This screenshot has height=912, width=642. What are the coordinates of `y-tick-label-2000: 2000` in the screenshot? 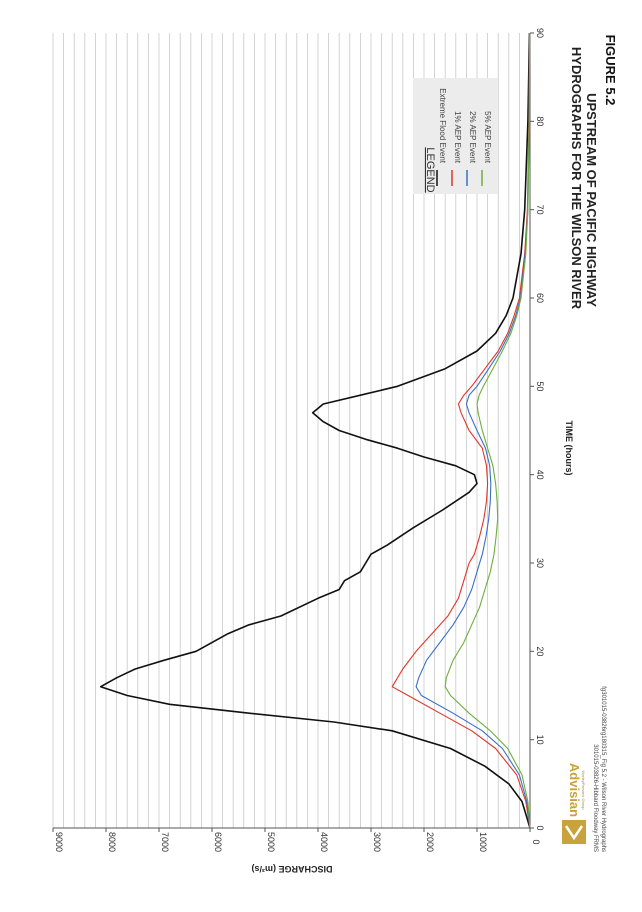 It's located at (430, 842).